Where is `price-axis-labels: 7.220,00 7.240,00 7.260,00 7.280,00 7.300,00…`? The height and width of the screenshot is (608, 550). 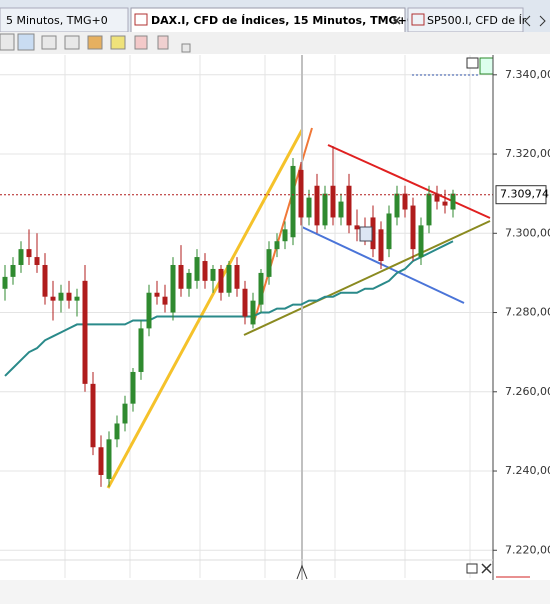
price-axis-labels: 7.220,00 7.240,00 7.260,00 7.280,00 7.300,00… is located at coordinates (521, 312).